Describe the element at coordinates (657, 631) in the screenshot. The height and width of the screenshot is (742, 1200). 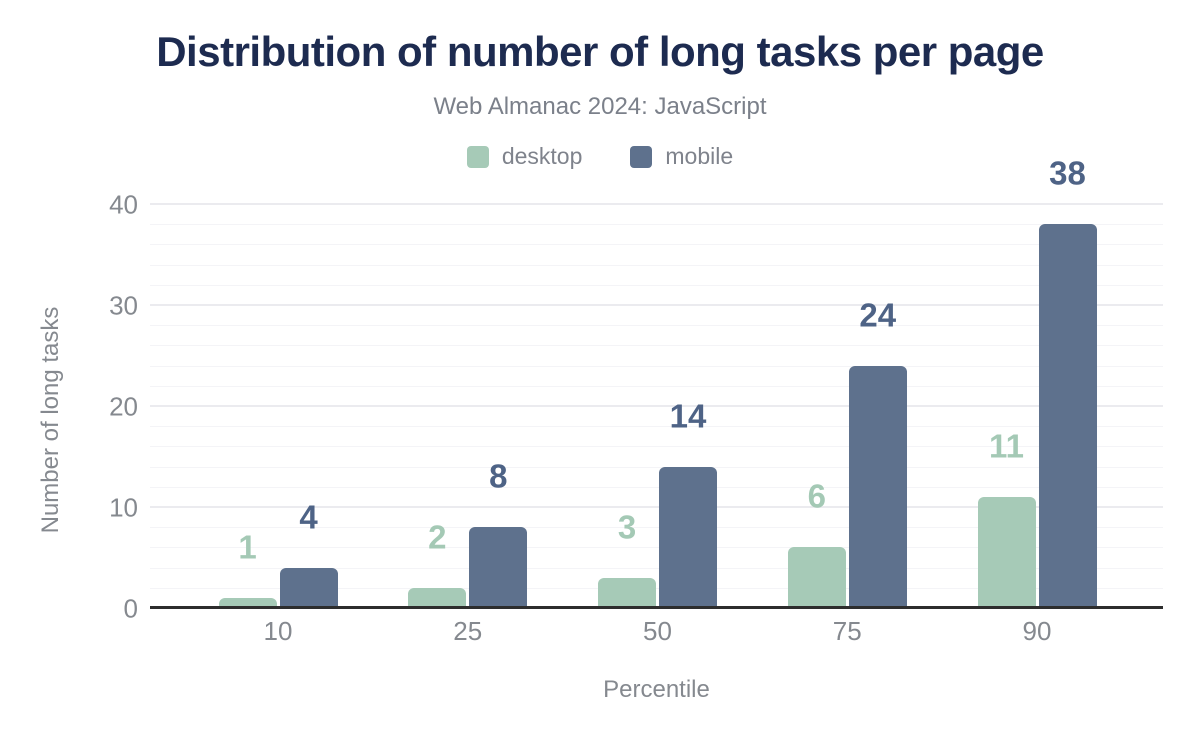
I see `x-tick-label: 50` at that location.